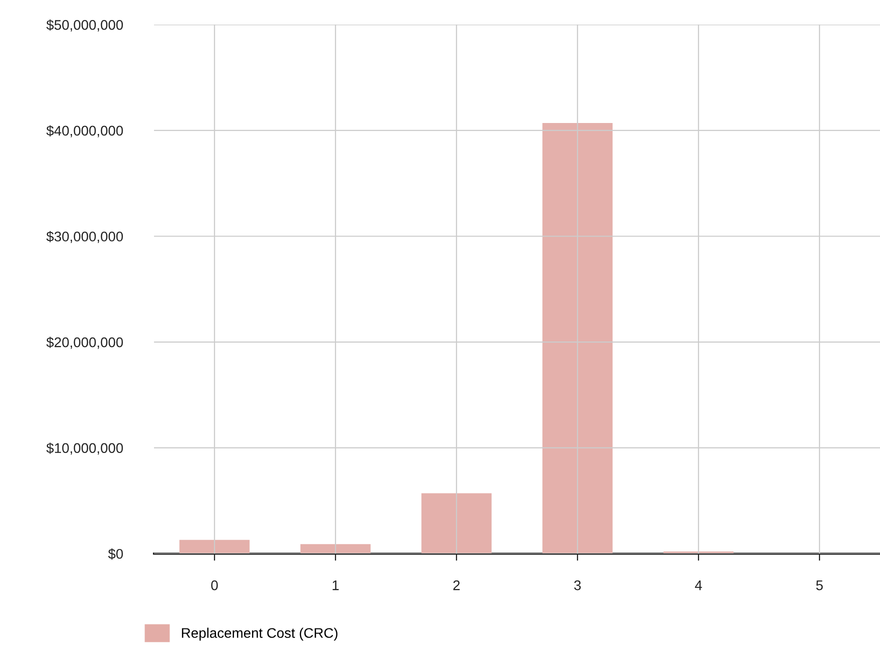  What do you see at coordinates (819, 585) in the screenshot?
I see `x-tick-label: 5` at bounding box center [819, 585].